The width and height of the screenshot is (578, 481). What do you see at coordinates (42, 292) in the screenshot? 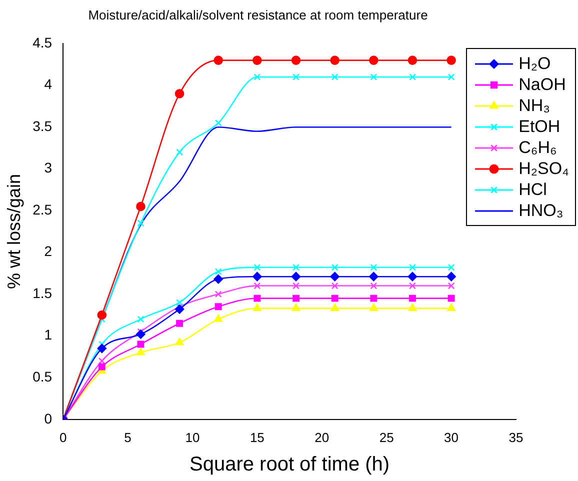
I see `y-tick-label: 1.5` at bounding box center [42, 292].